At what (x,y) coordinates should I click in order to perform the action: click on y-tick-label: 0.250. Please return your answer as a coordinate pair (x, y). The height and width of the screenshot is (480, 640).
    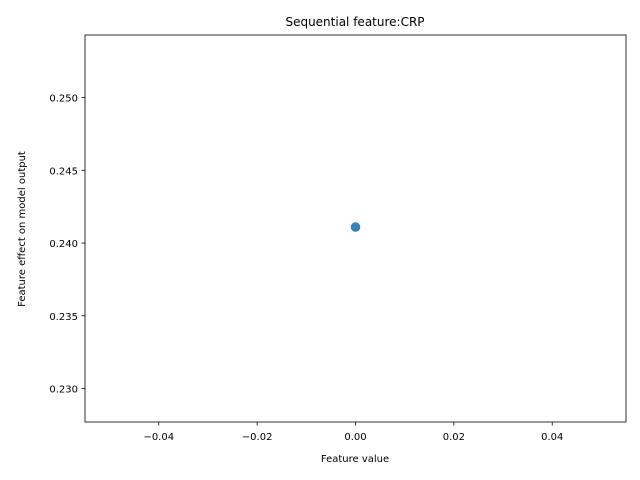
    Looking at the image, I should click on (63, 99).